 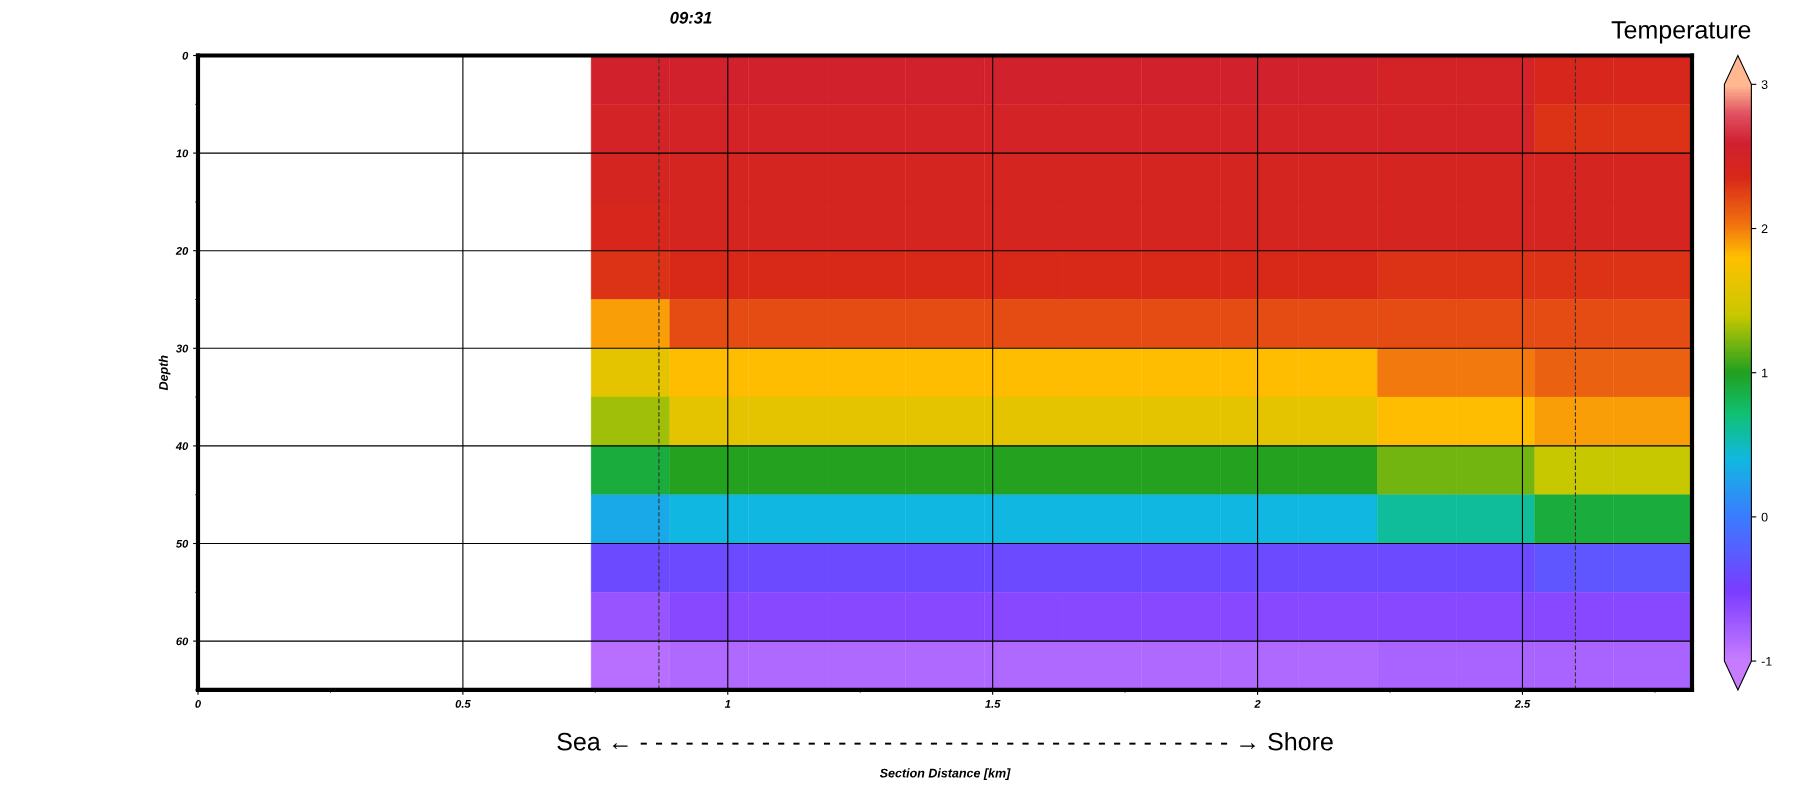 I want to click on y-tick-label: 0, so click(x=185, y=55).